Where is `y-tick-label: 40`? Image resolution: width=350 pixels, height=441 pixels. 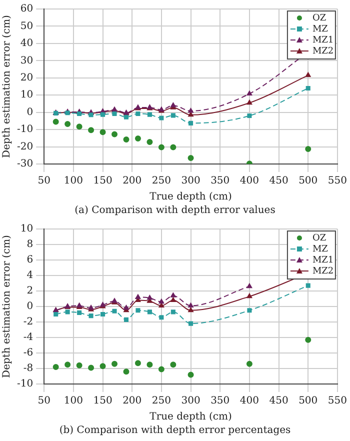
y-tick-label: 40 is located at coordinates (27, 44).